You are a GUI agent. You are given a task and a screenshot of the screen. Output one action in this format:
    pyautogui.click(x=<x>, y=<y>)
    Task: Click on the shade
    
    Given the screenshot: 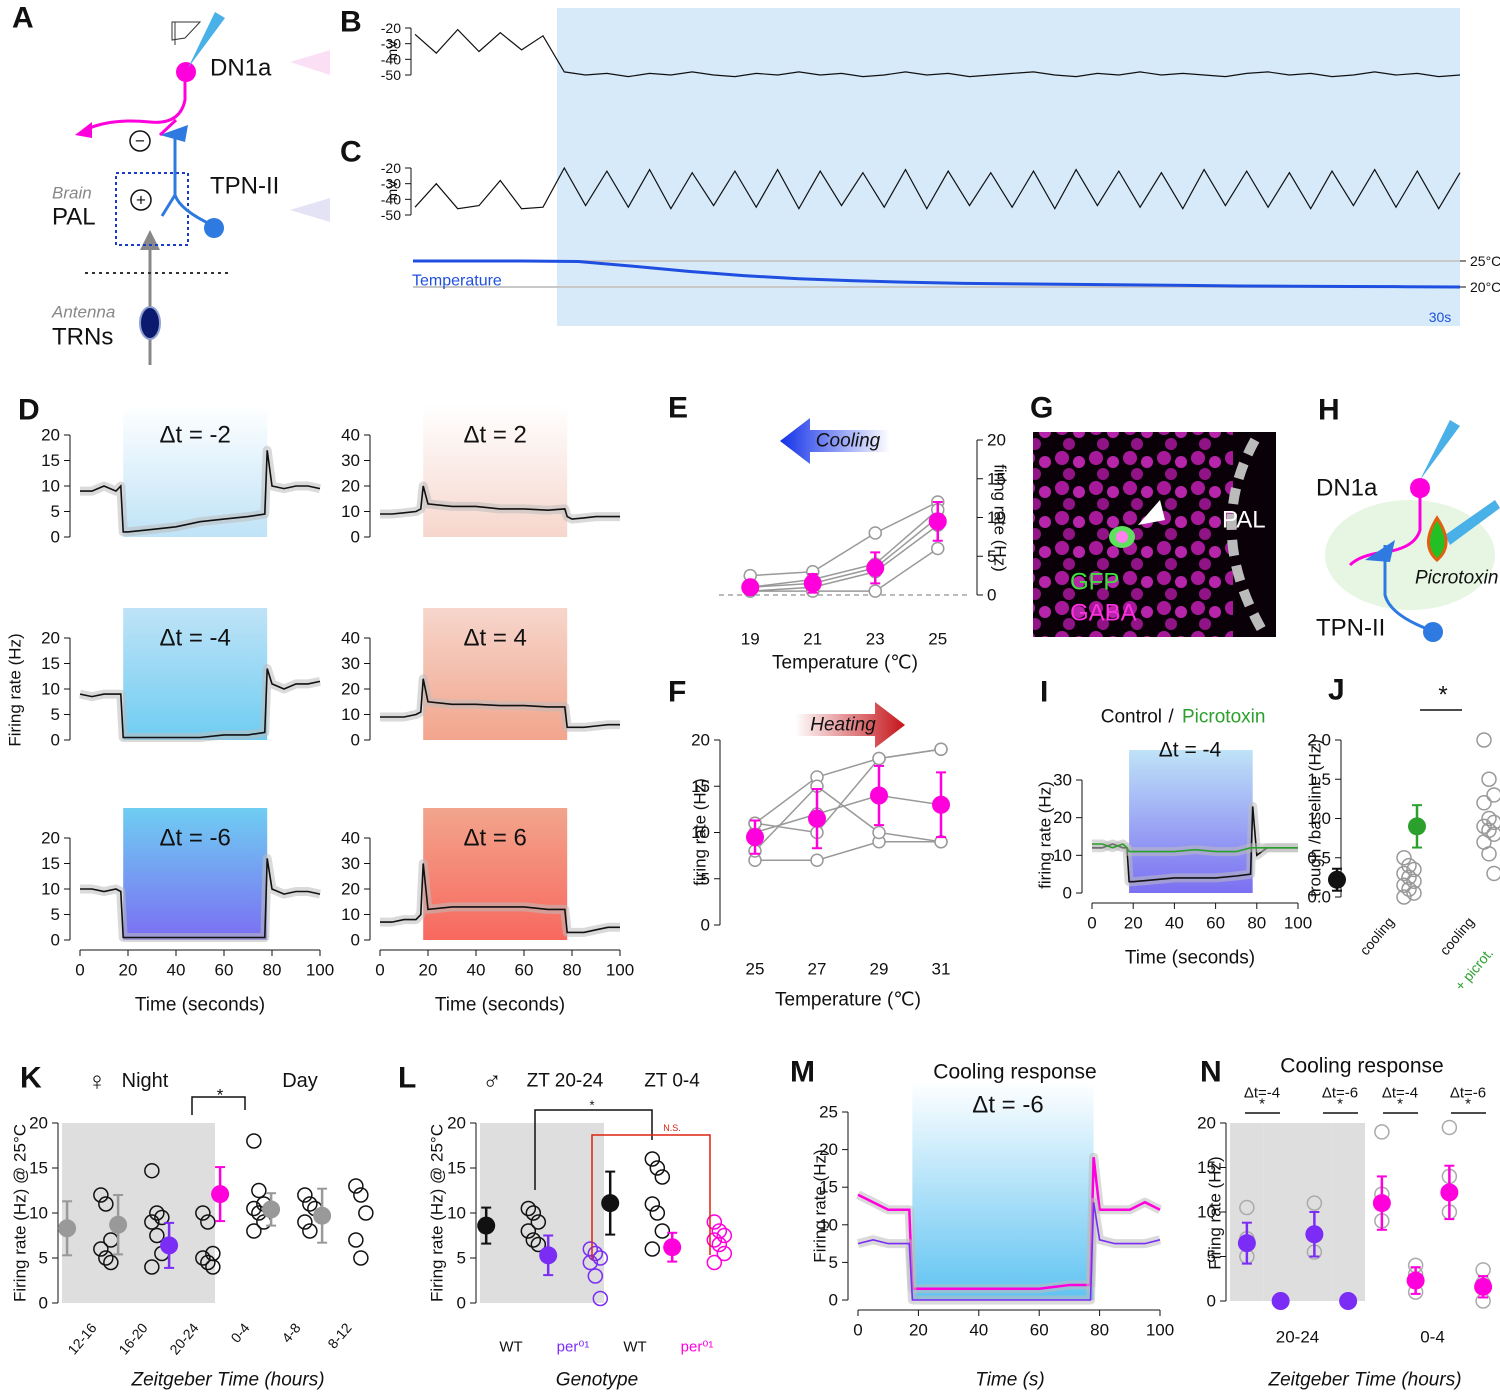 What is the action you would take?
    pyautogui.click(x=573, y=1213)
    